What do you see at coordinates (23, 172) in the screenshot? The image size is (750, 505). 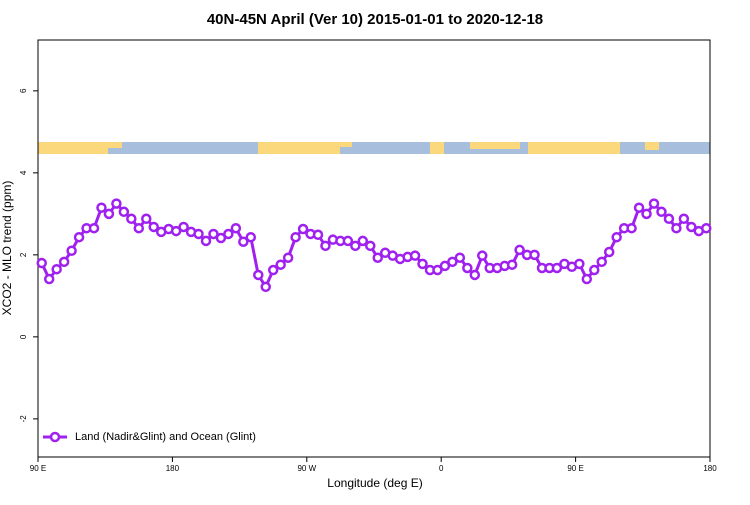 I see `y-tick-label: 4` at bounding box center [23, 172].